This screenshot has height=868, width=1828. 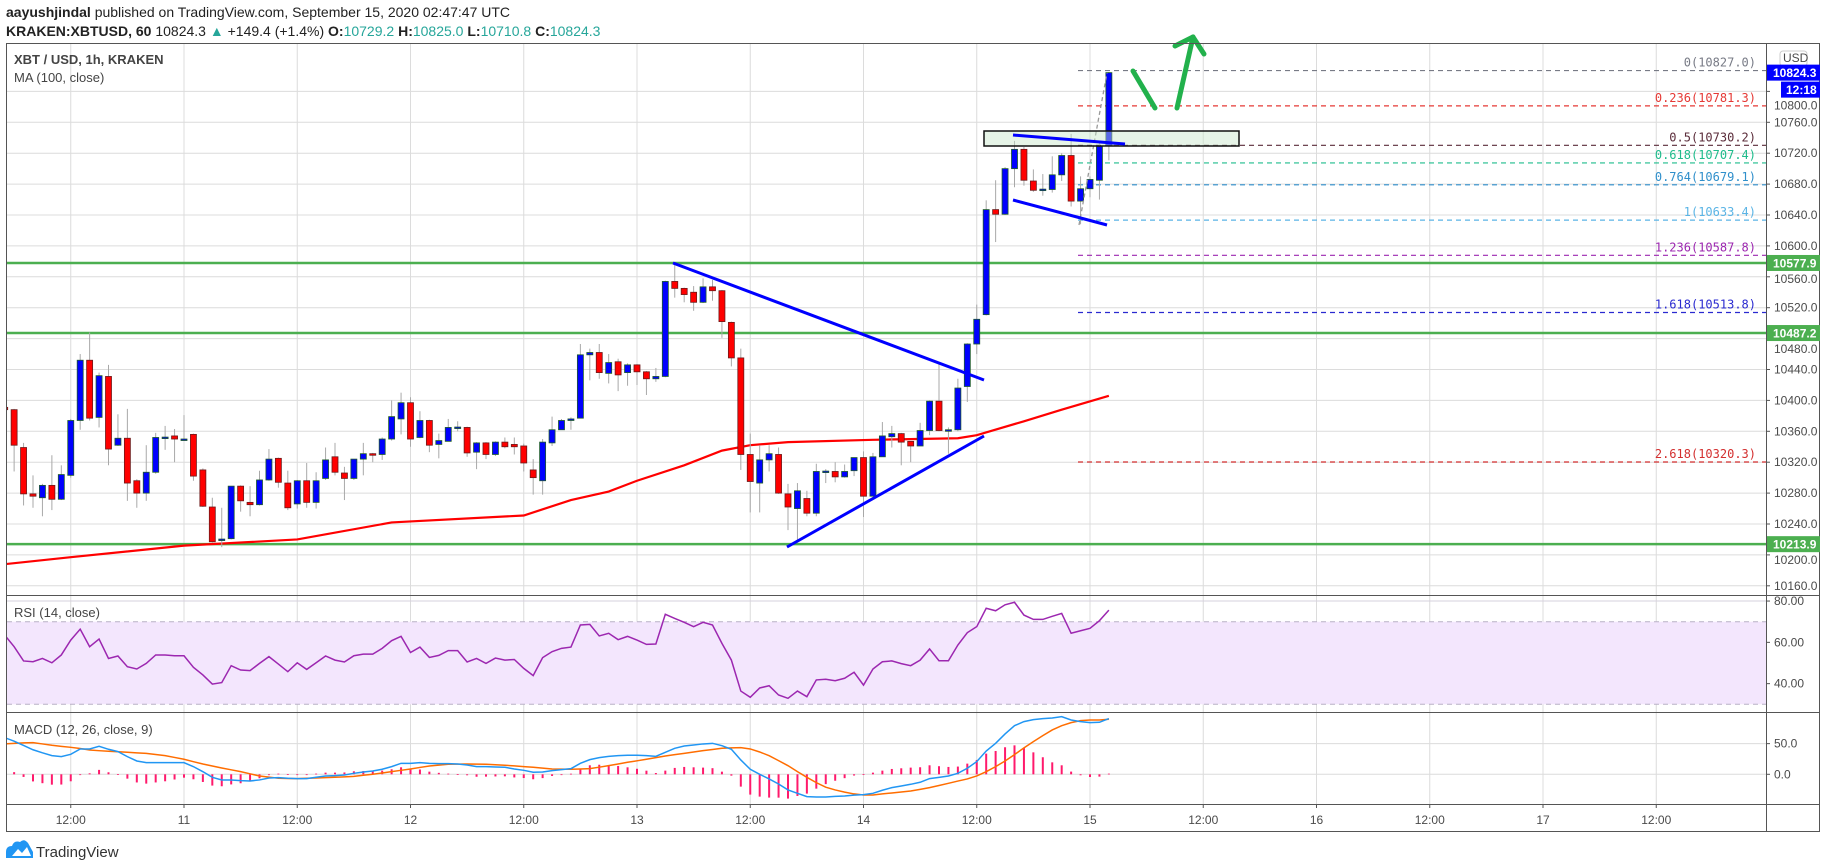 I want to click on bullish-trendline, so click(x=885, y=491).